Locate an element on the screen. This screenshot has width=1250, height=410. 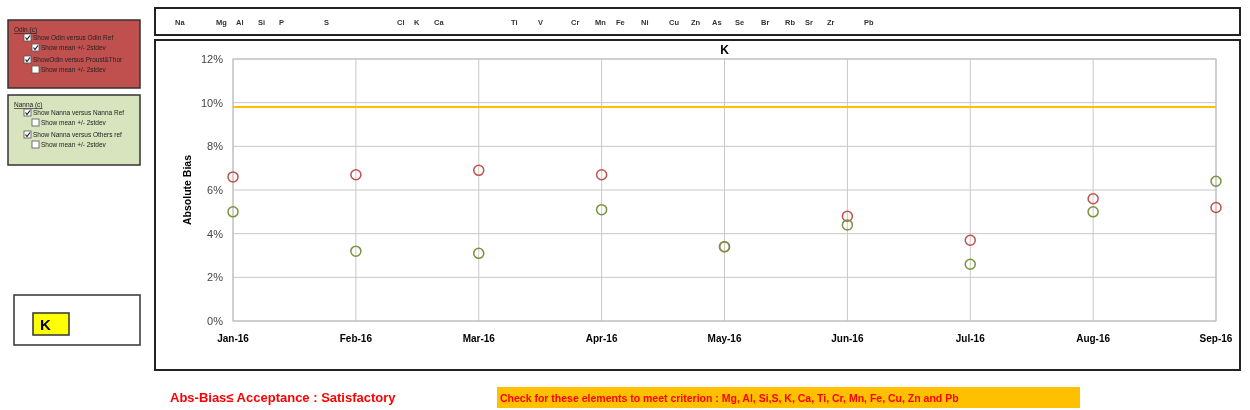
x-tick-label: Apr-16 is located at coordinates (601, 338).